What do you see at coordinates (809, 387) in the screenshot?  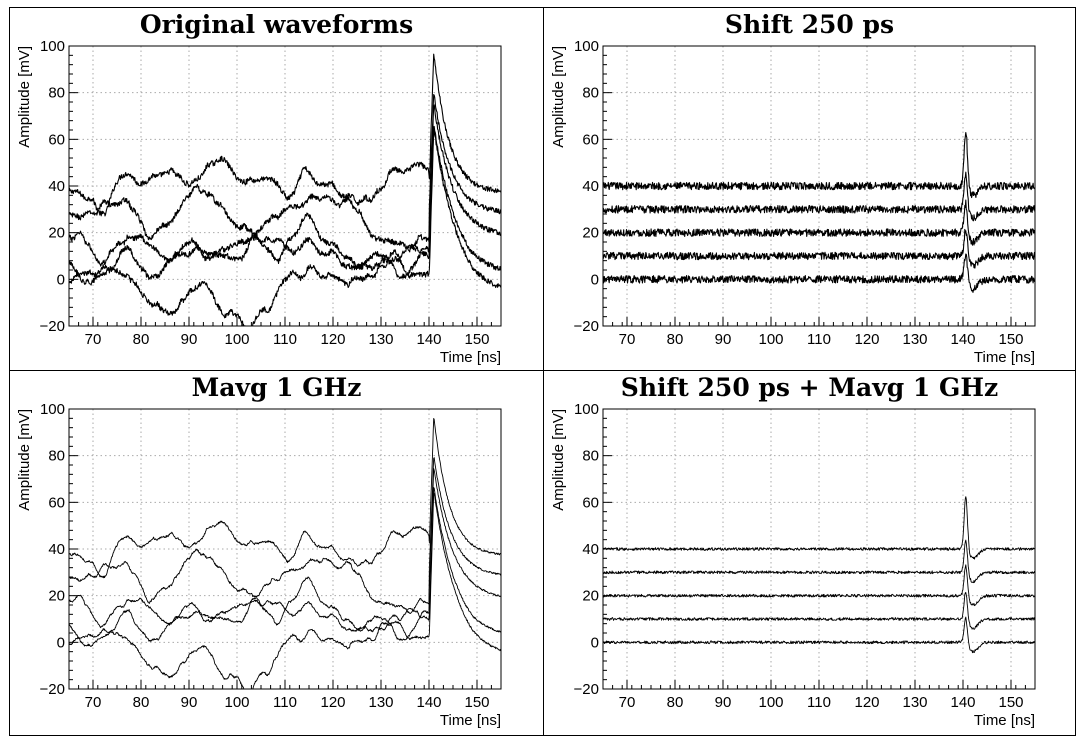 I see `panel-title: Shift 250 ps + Mavg 1 GHz` at bounding box center [809, 387].